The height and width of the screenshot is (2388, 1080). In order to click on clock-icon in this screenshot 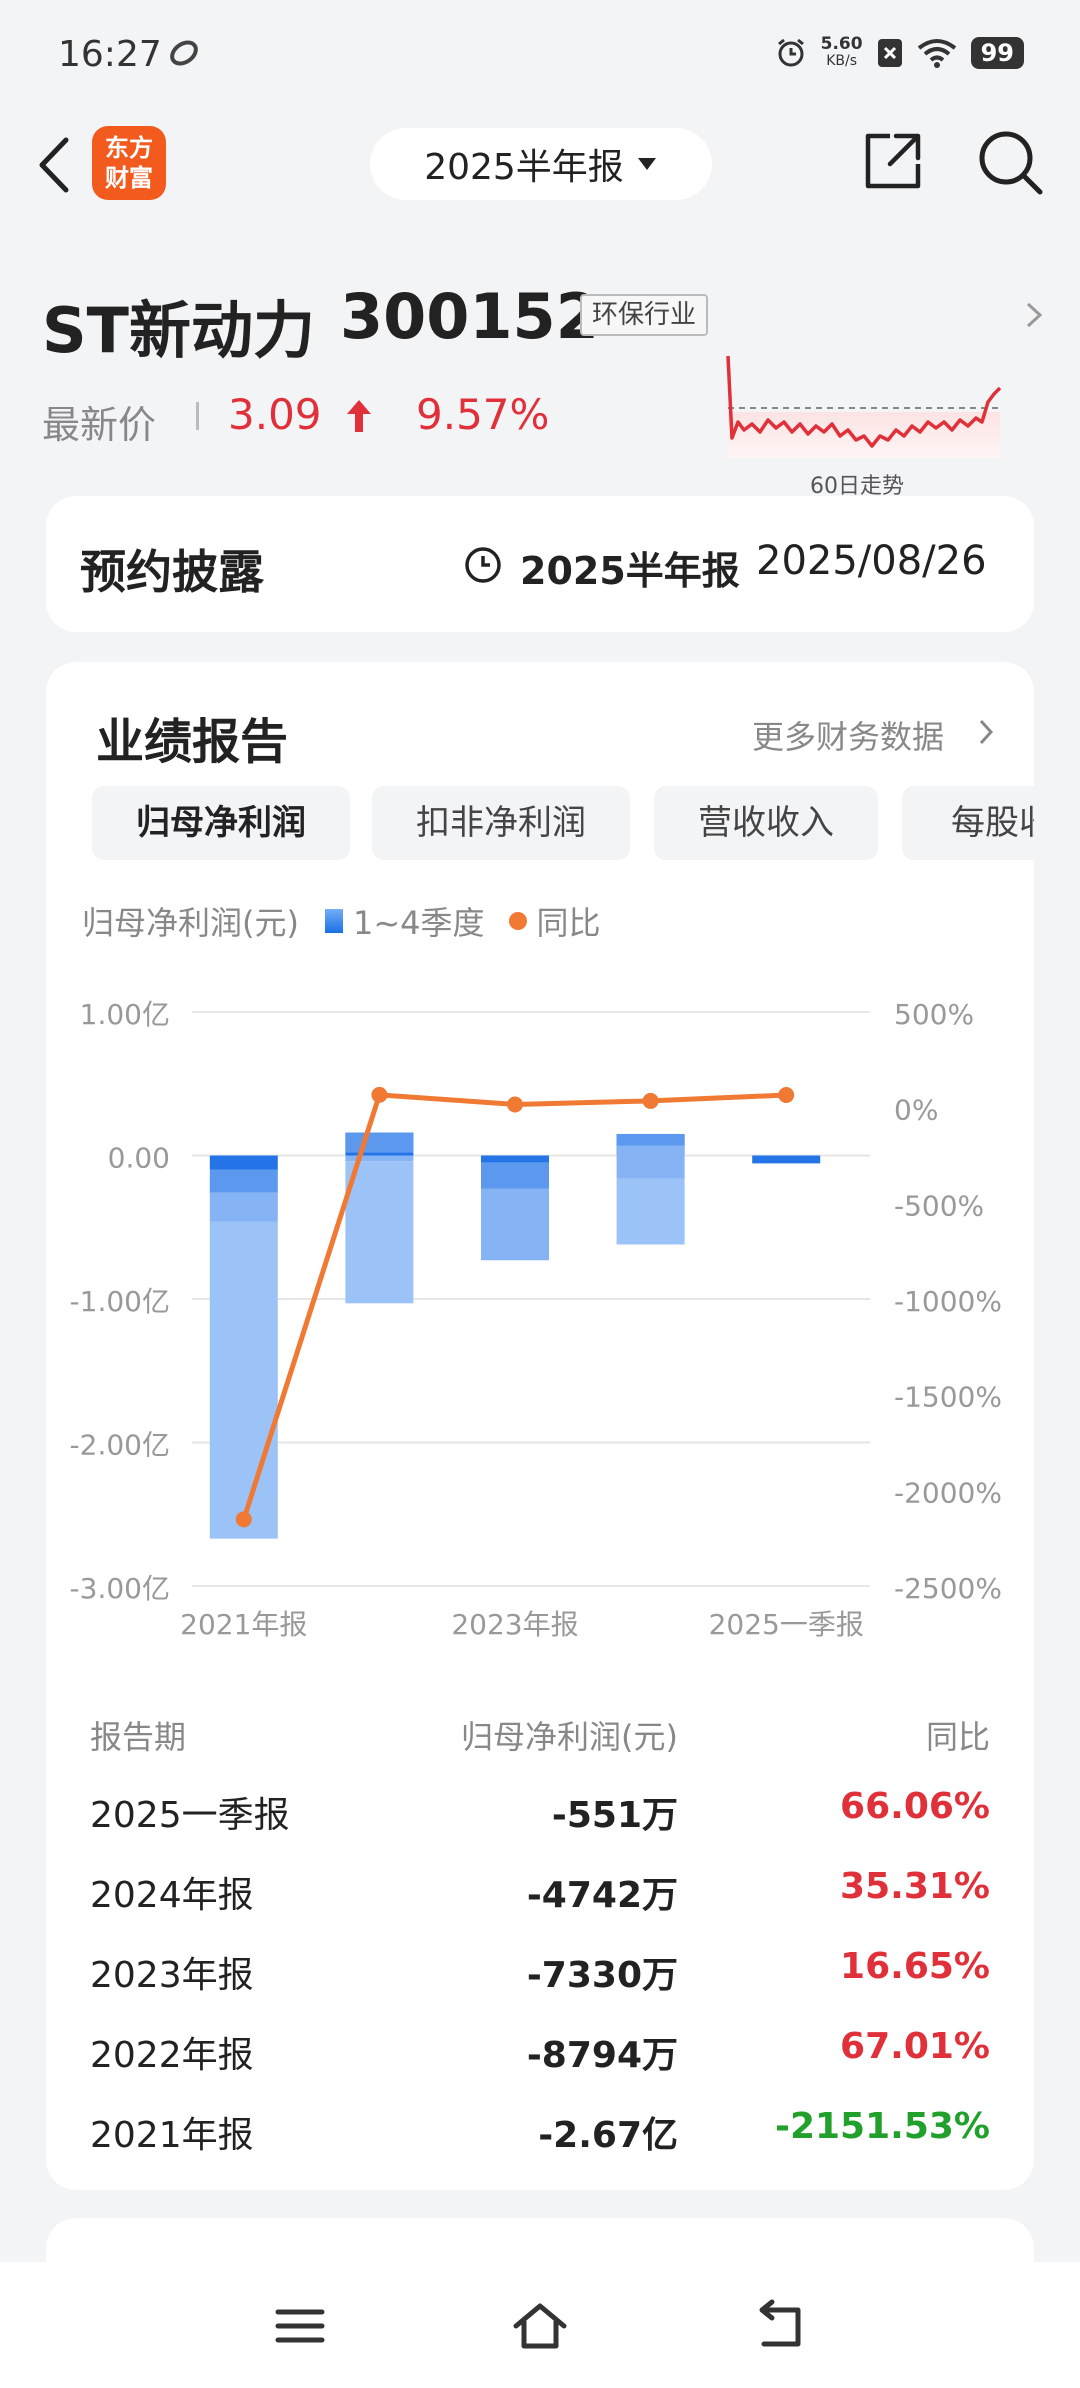, I will do `click(483, 565)`.